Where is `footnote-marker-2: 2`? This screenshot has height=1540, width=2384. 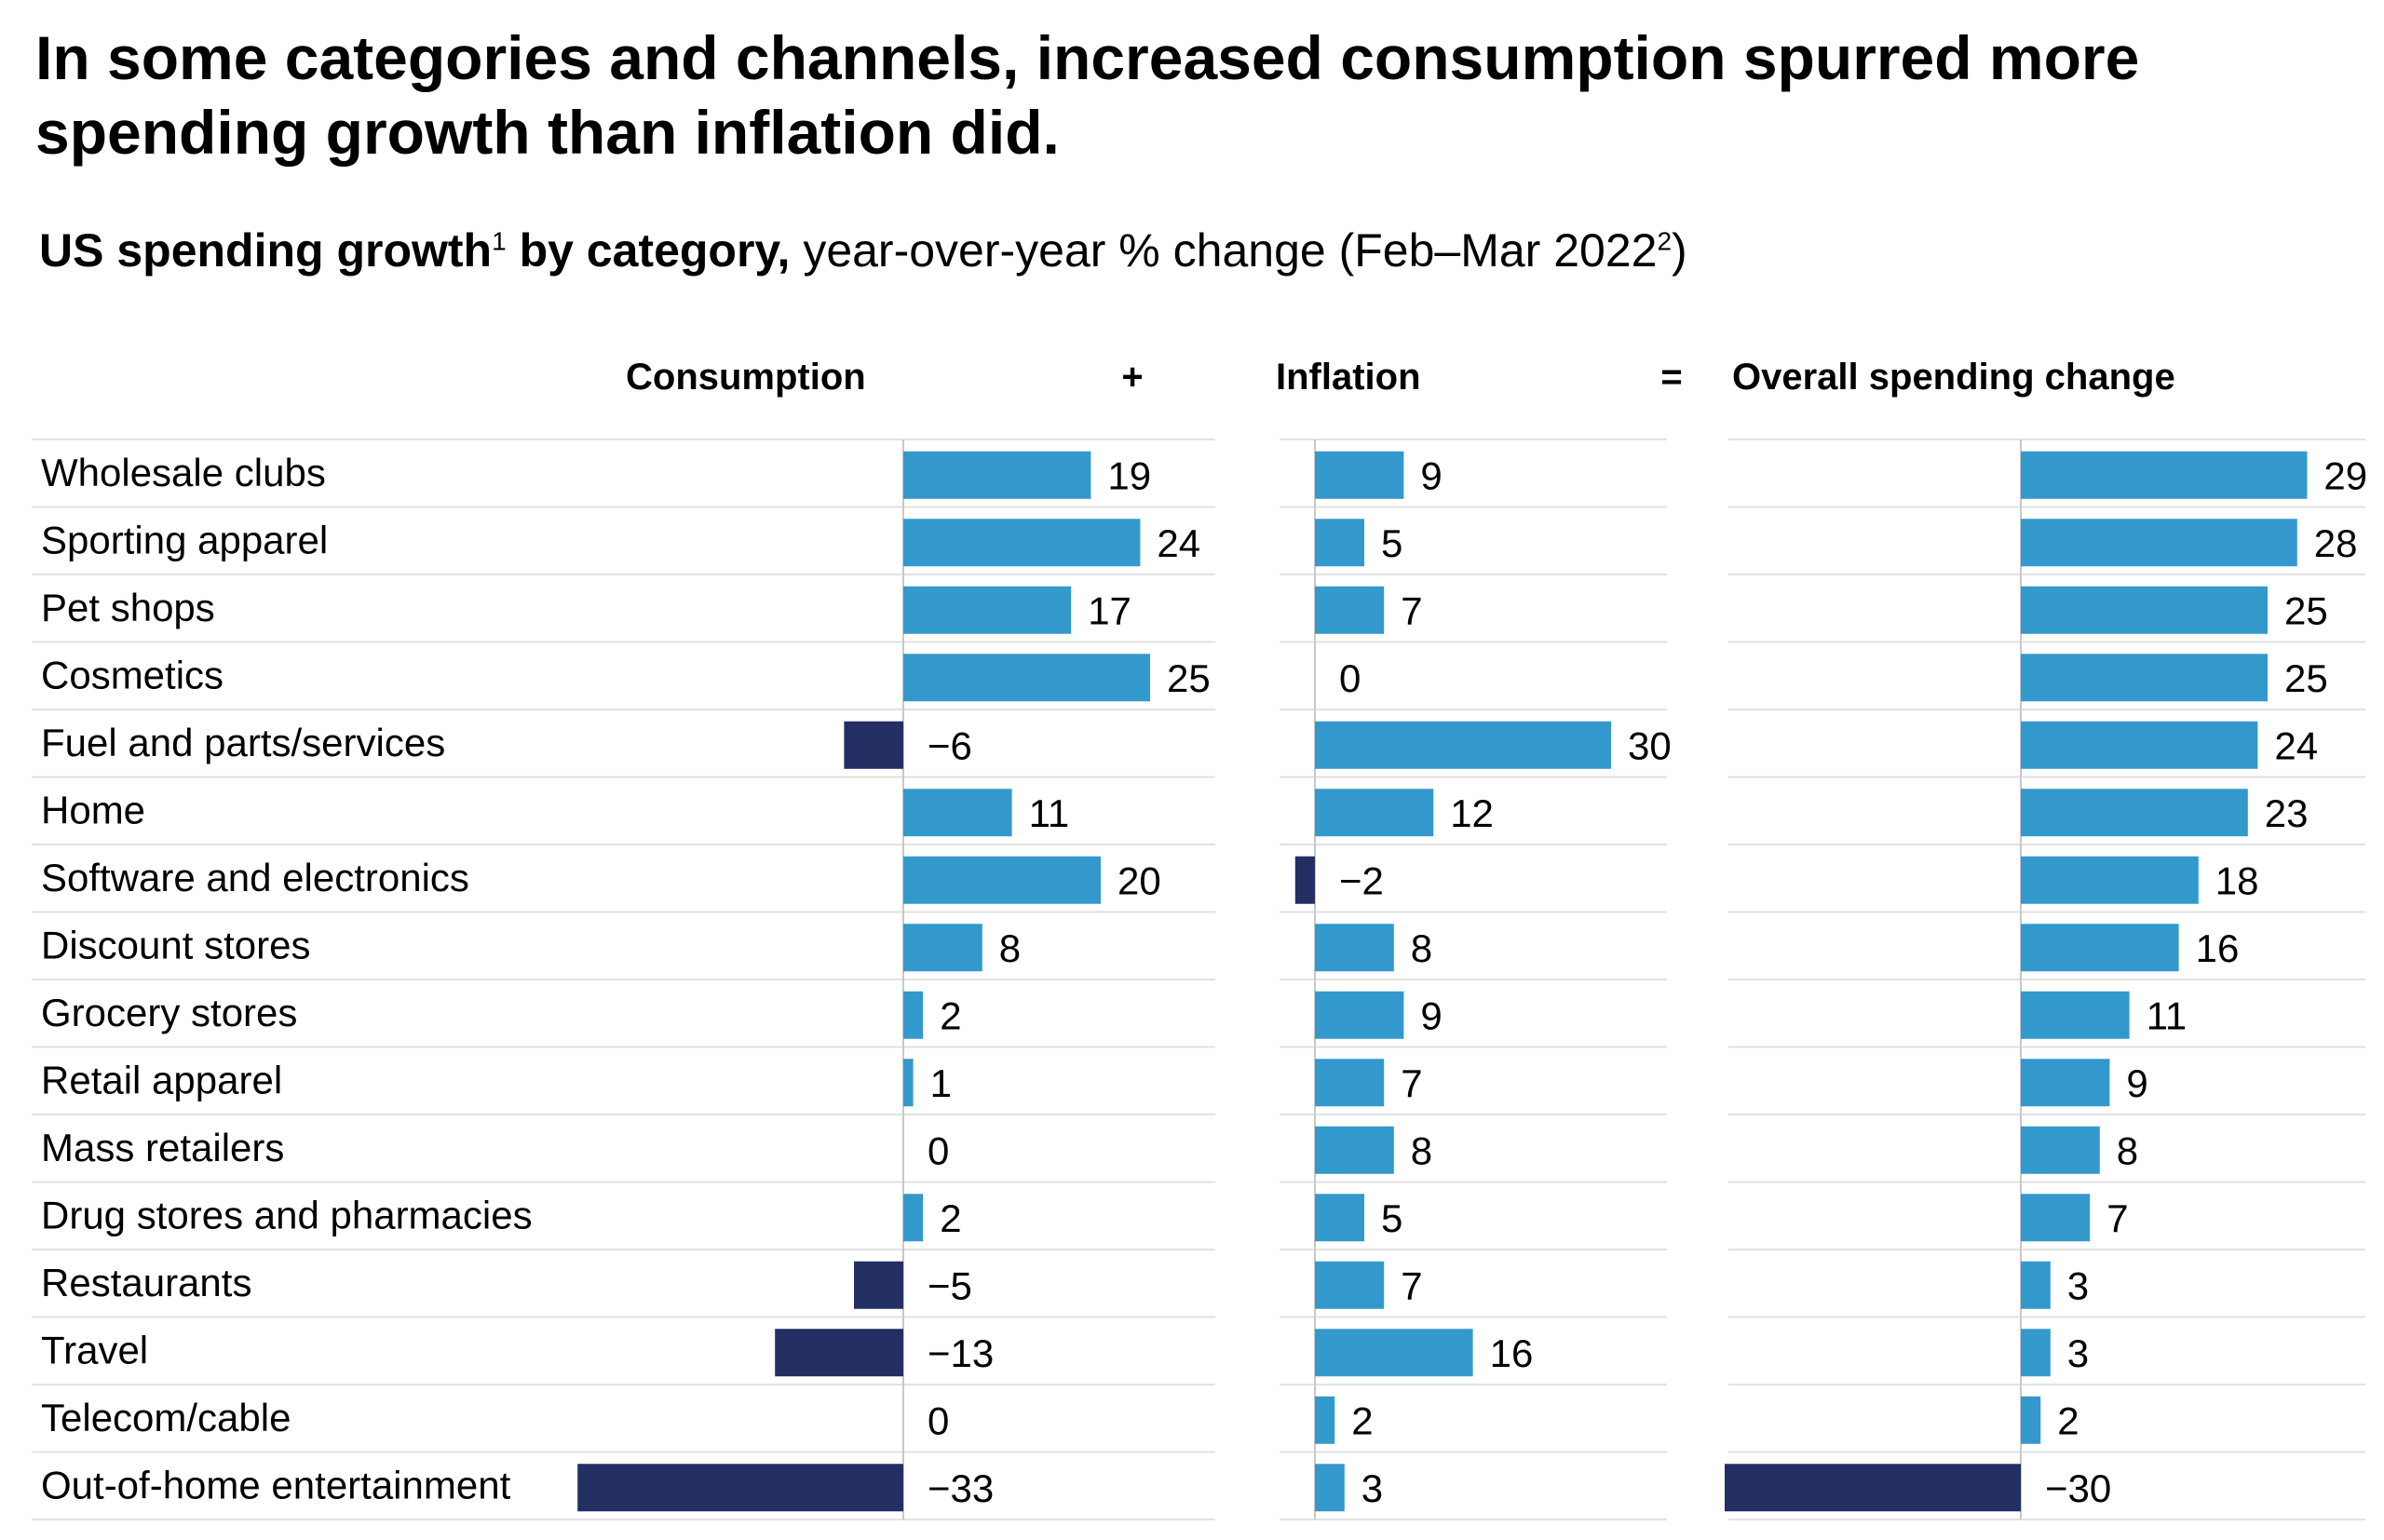
footnote-marker-2: 2 is located at coordinates (1665, 241).